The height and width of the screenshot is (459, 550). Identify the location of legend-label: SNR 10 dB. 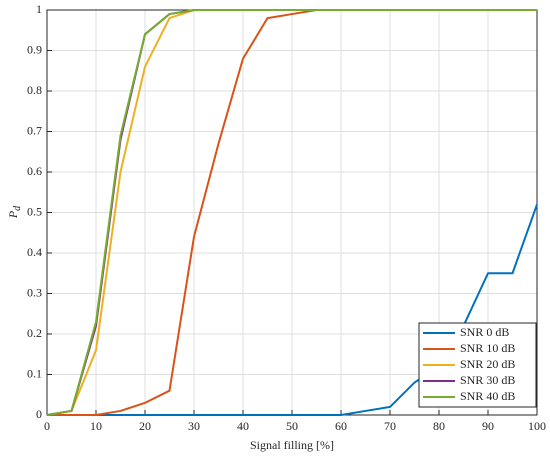
(487, 348).